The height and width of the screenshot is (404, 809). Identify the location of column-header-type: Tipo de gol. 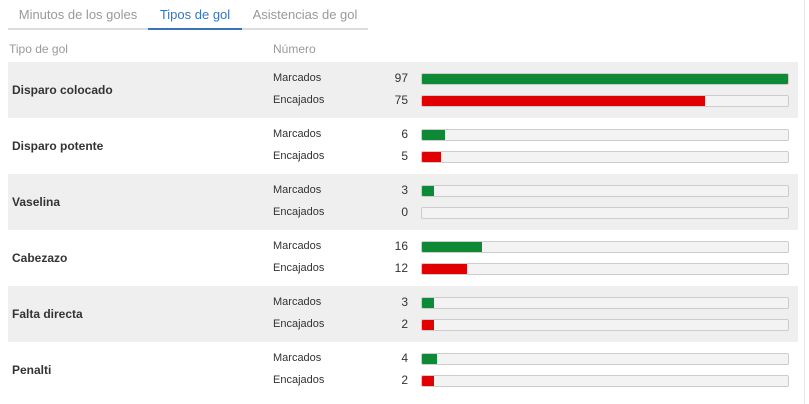
(38, 49).